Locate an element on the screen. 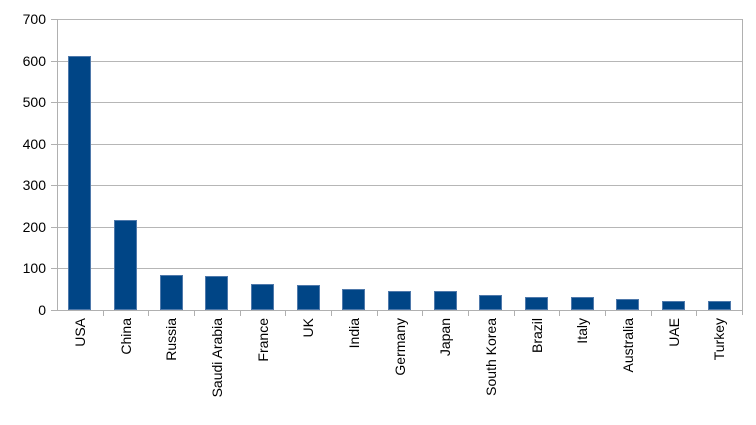 The width and height of the screenshot is (756, 425). y-tick-label: 200 is located at coordinates (34, 227).